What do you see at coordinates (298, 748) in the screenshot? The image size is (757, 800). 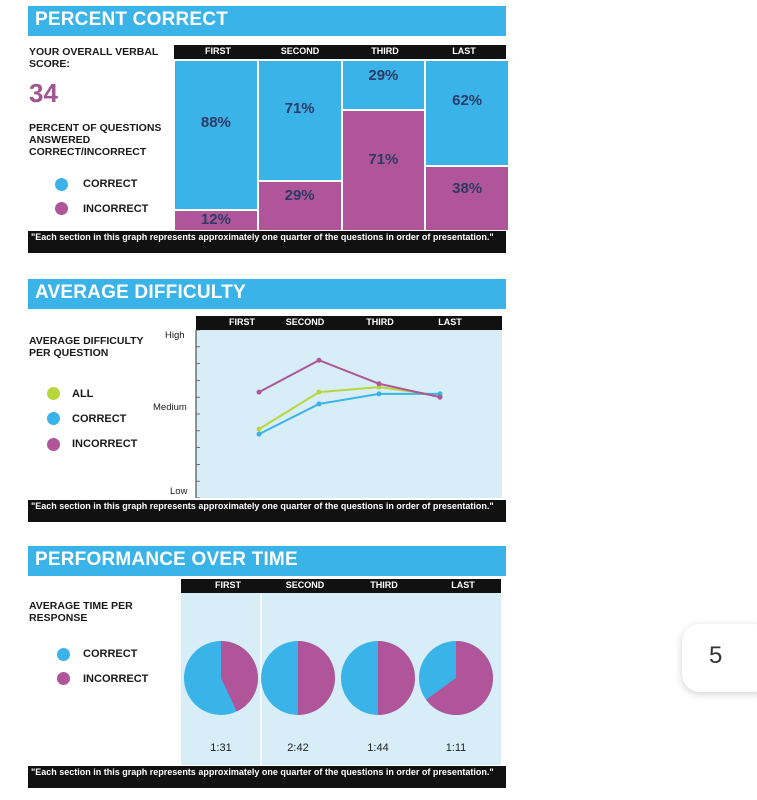 I see `time-second: 2:42` at bounding box center [298, 748].